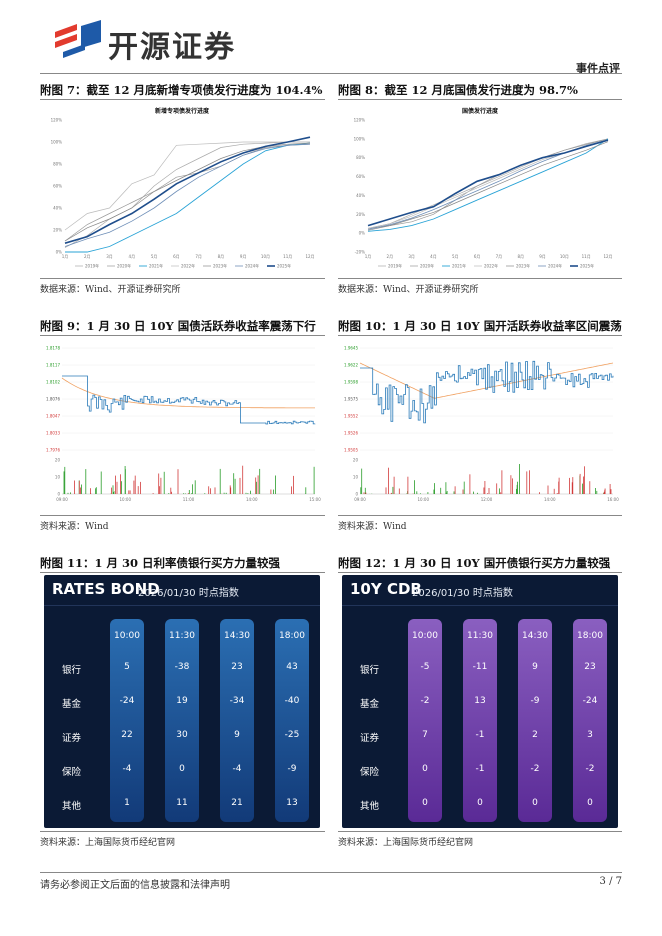 The height and width of the screenshot is (936, 662). What do you see at coordinates (182, 735) in the screenshot?
I see `value-cell: 30` at bounding box center [182, 735].